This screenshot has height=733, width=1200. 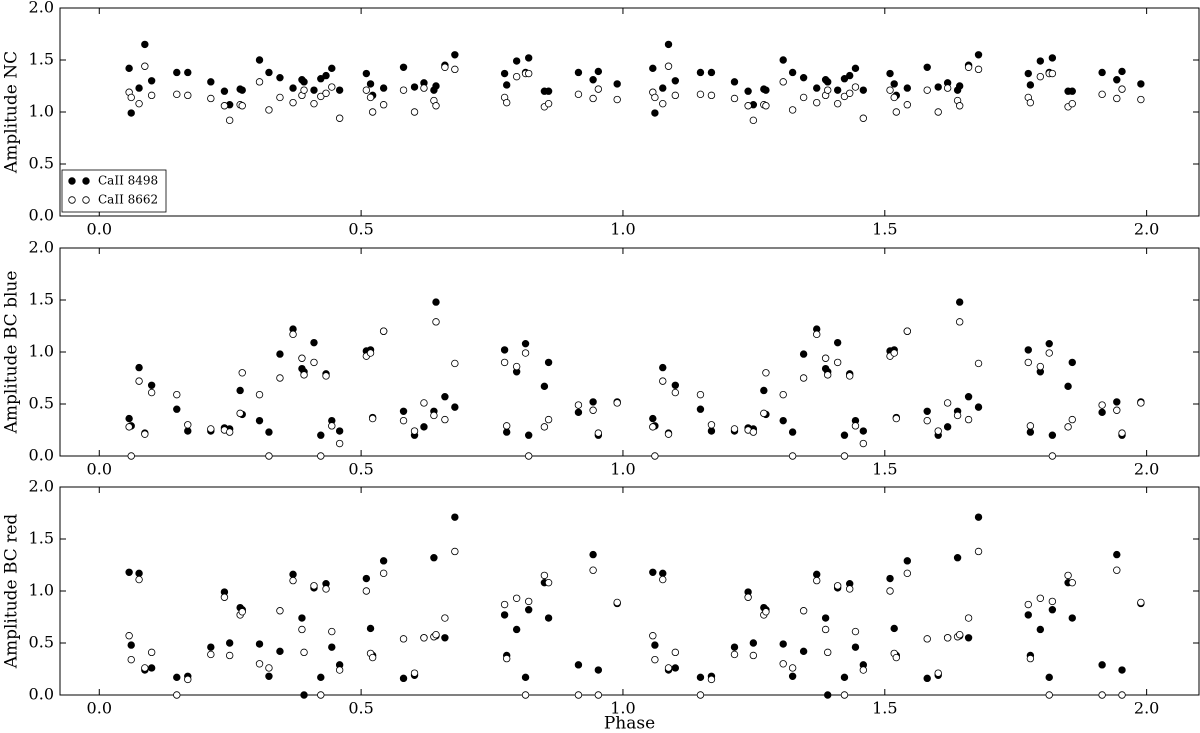 I want to click on y-tick-label: 2.0, so click(x=41, y=247).